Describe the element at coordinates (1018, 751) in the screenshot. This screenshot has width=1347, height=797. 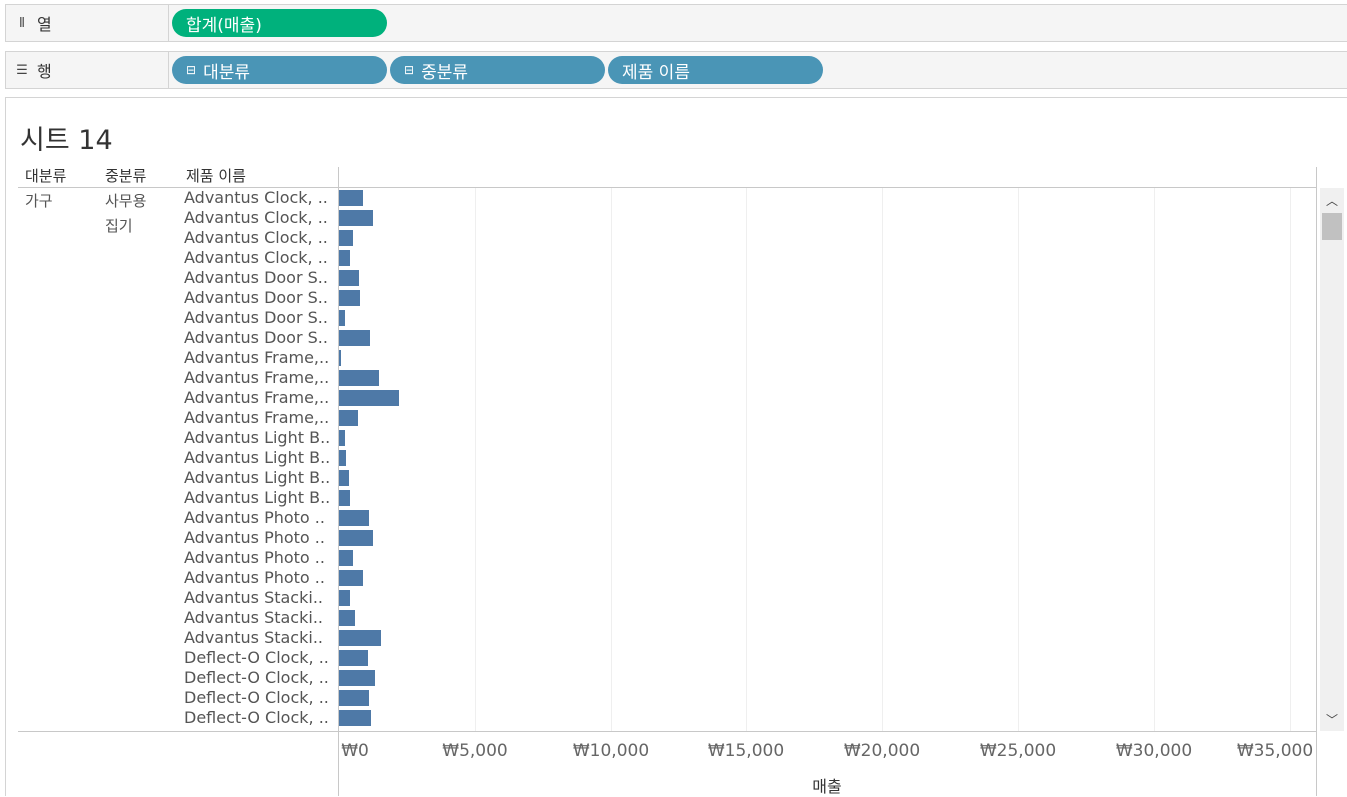
I see `x-tick-label: ₩25,000` at that location.